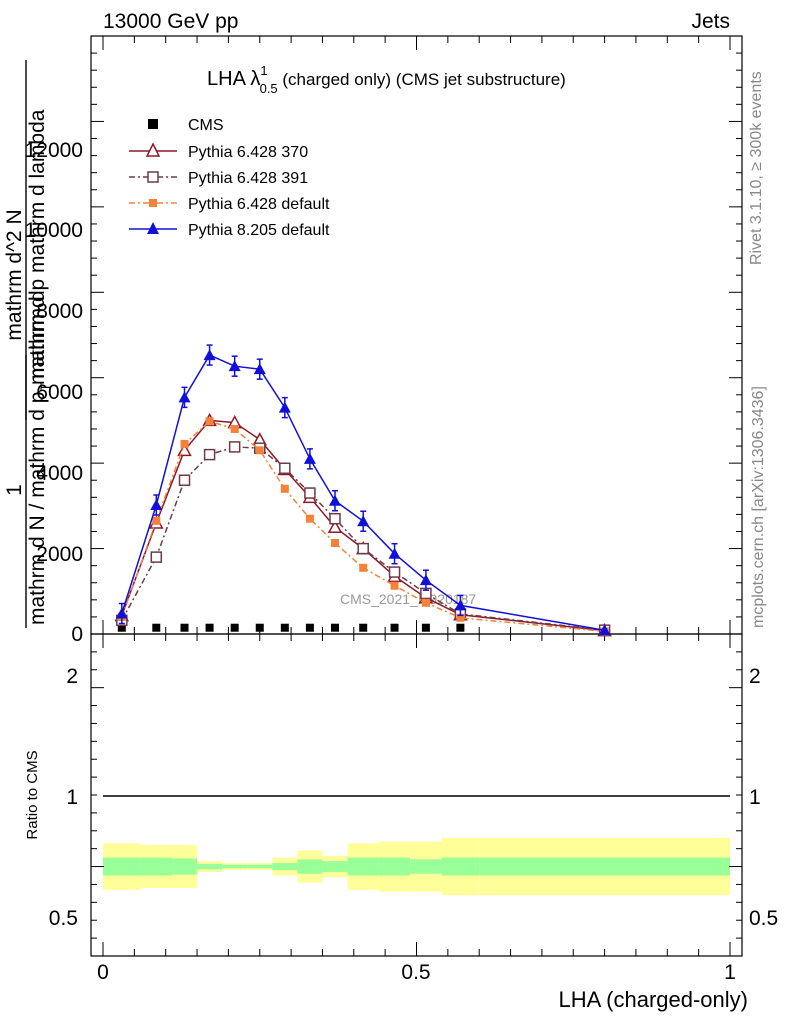  I want to click on ytick-label-4000: 4000, so click(59, 473).